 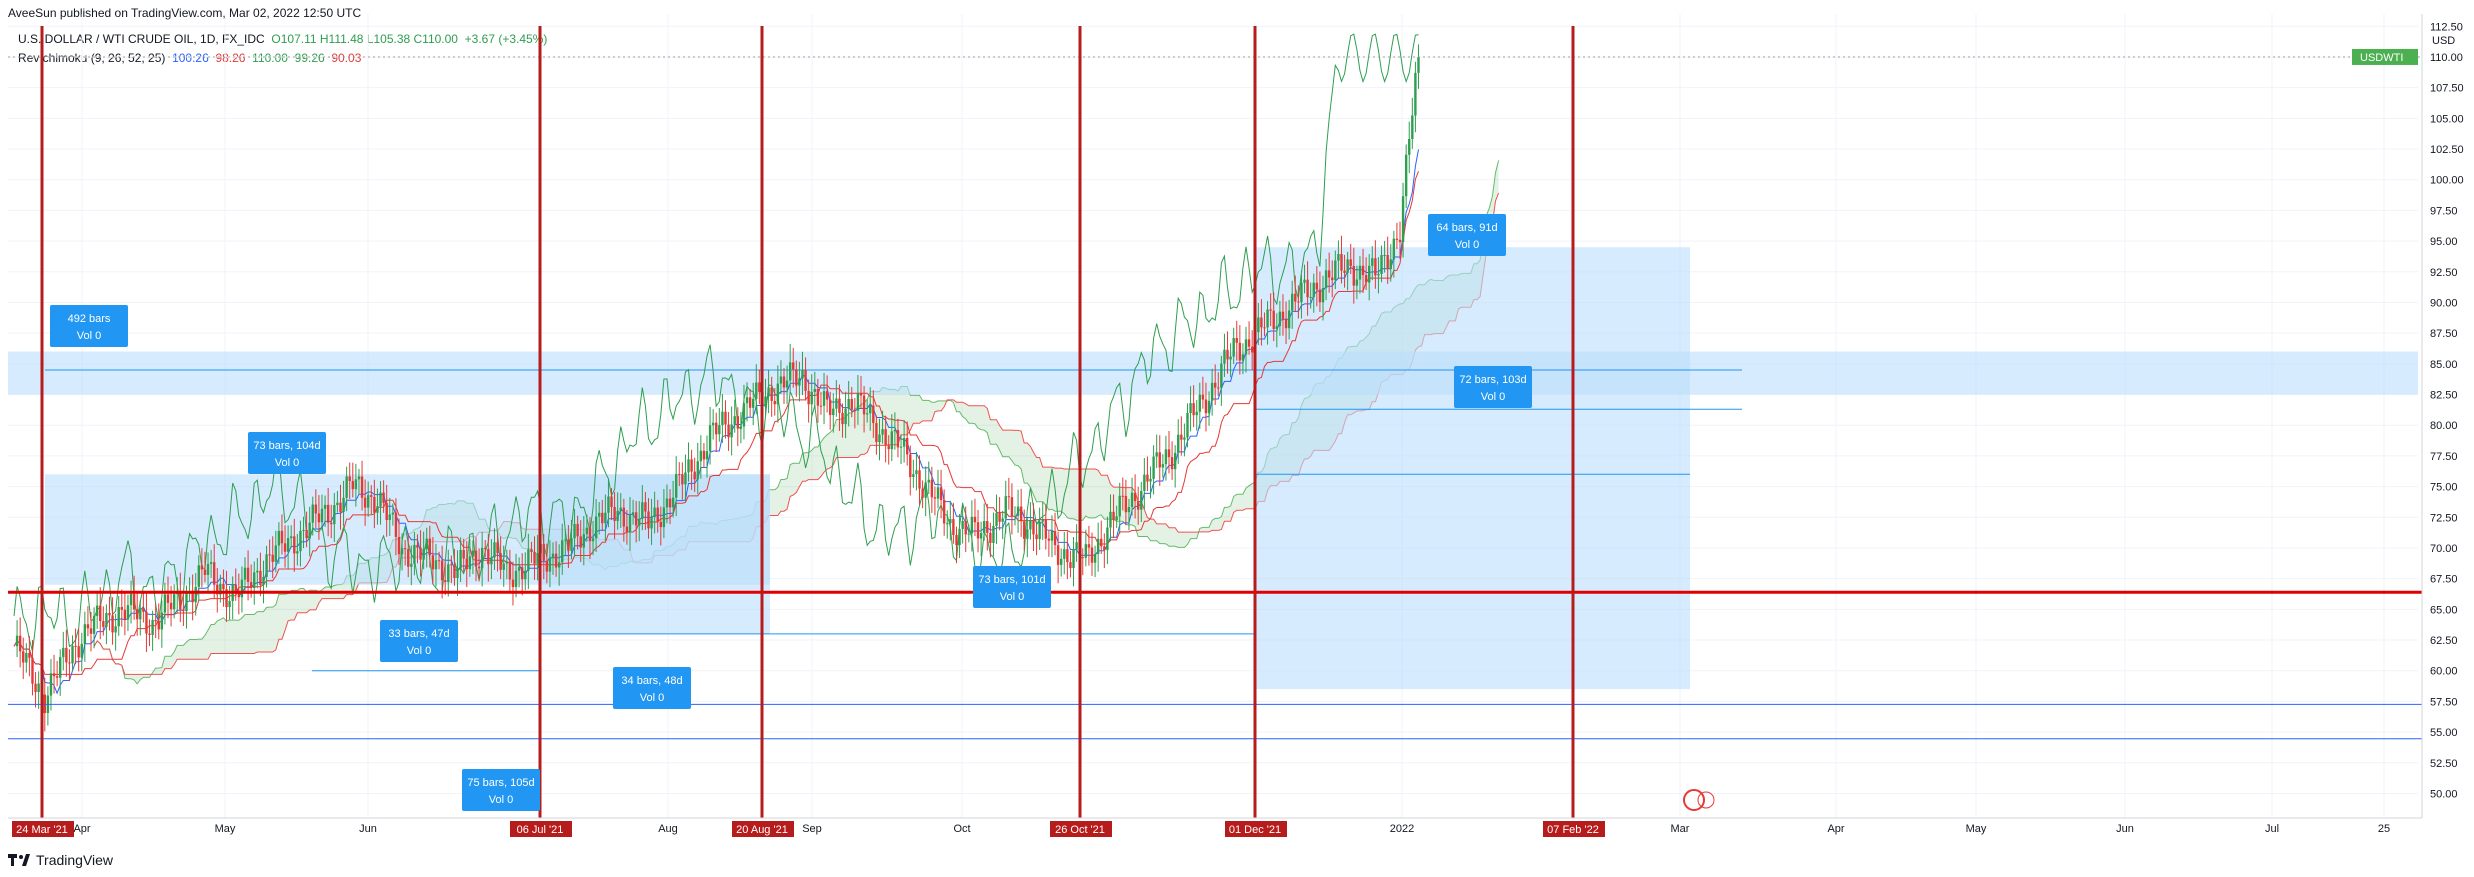 What do you see at coordinates (2443, 41) in the screenshot?
I see `currency-label: USD` at bounding box center [2443, 41].